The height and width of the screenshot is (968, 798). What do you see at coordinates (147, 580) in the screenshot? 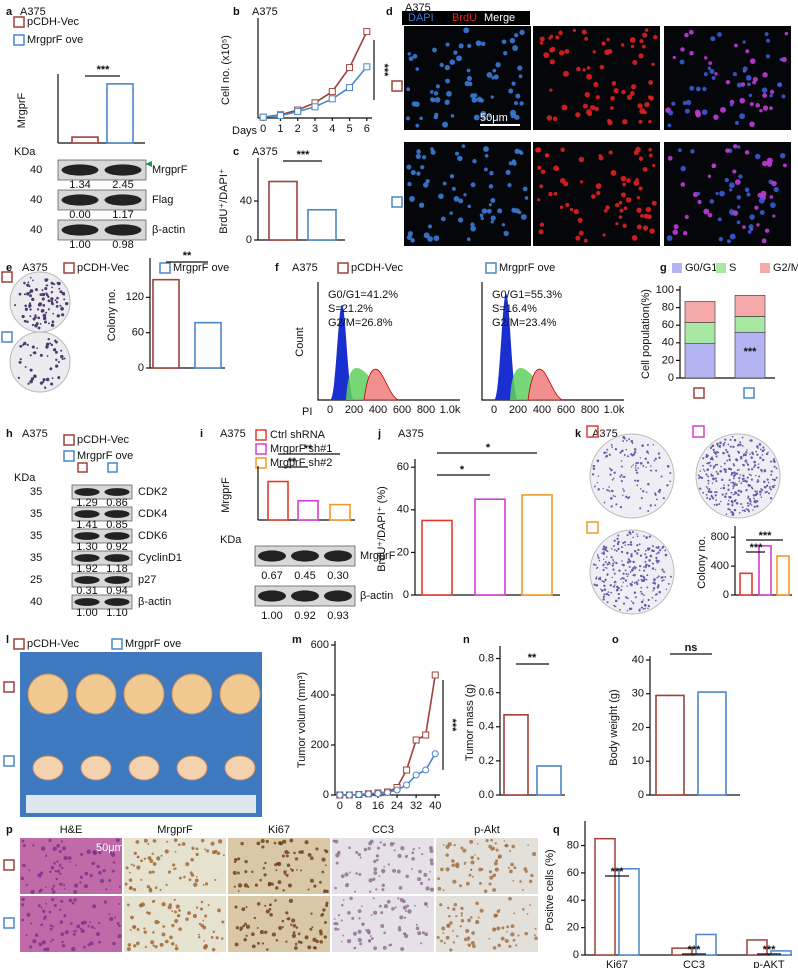
I see `band-label: p27` at bounding box center [147, 580].